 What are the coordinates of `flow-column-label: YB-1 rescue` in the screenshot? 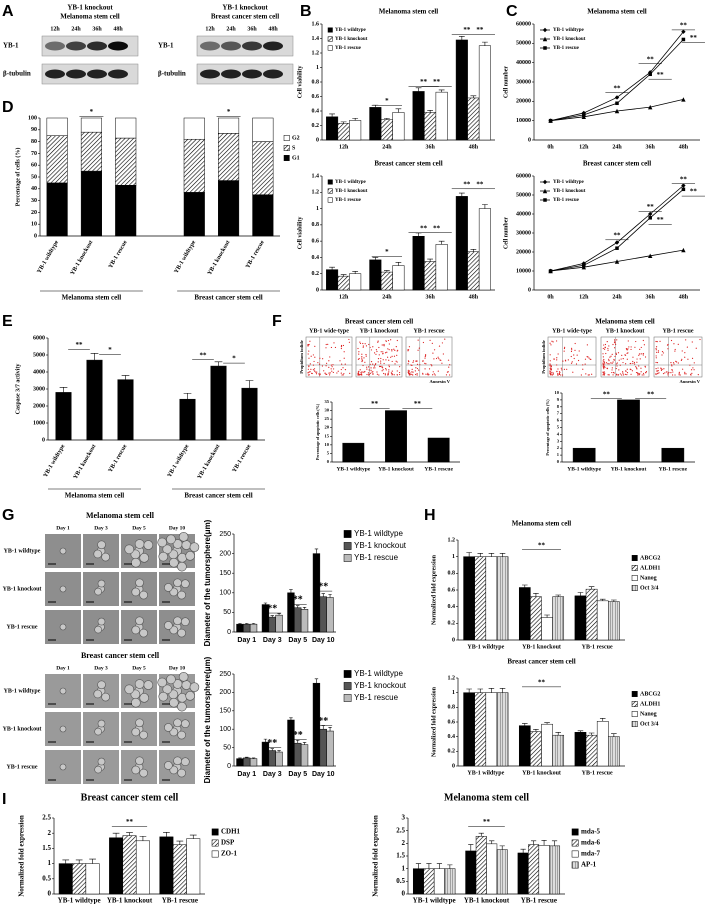 It's located at (677, 331).